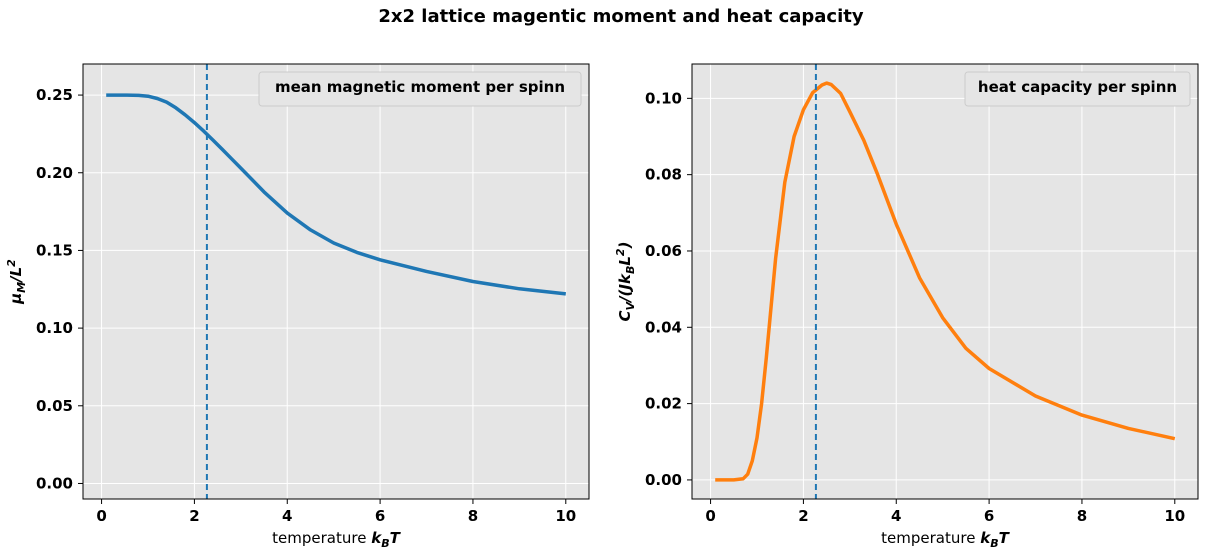 The height and width of the screenshot is (554, 1205). I want to click on y-tick-label: 0.02, so click(663, 404).